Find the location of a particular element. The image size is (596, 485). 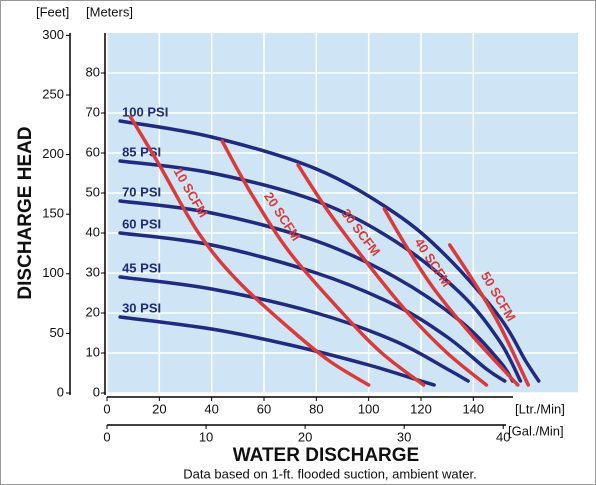

y2-tick-label: 50 is located at coordinates (57, 332).